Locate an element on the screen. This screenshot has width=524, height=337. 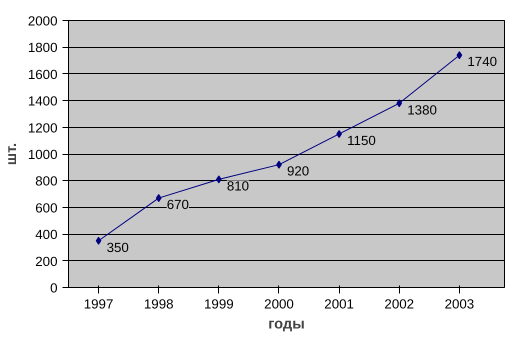
y-axis-title: шт. is located at coordinates (12, 154).